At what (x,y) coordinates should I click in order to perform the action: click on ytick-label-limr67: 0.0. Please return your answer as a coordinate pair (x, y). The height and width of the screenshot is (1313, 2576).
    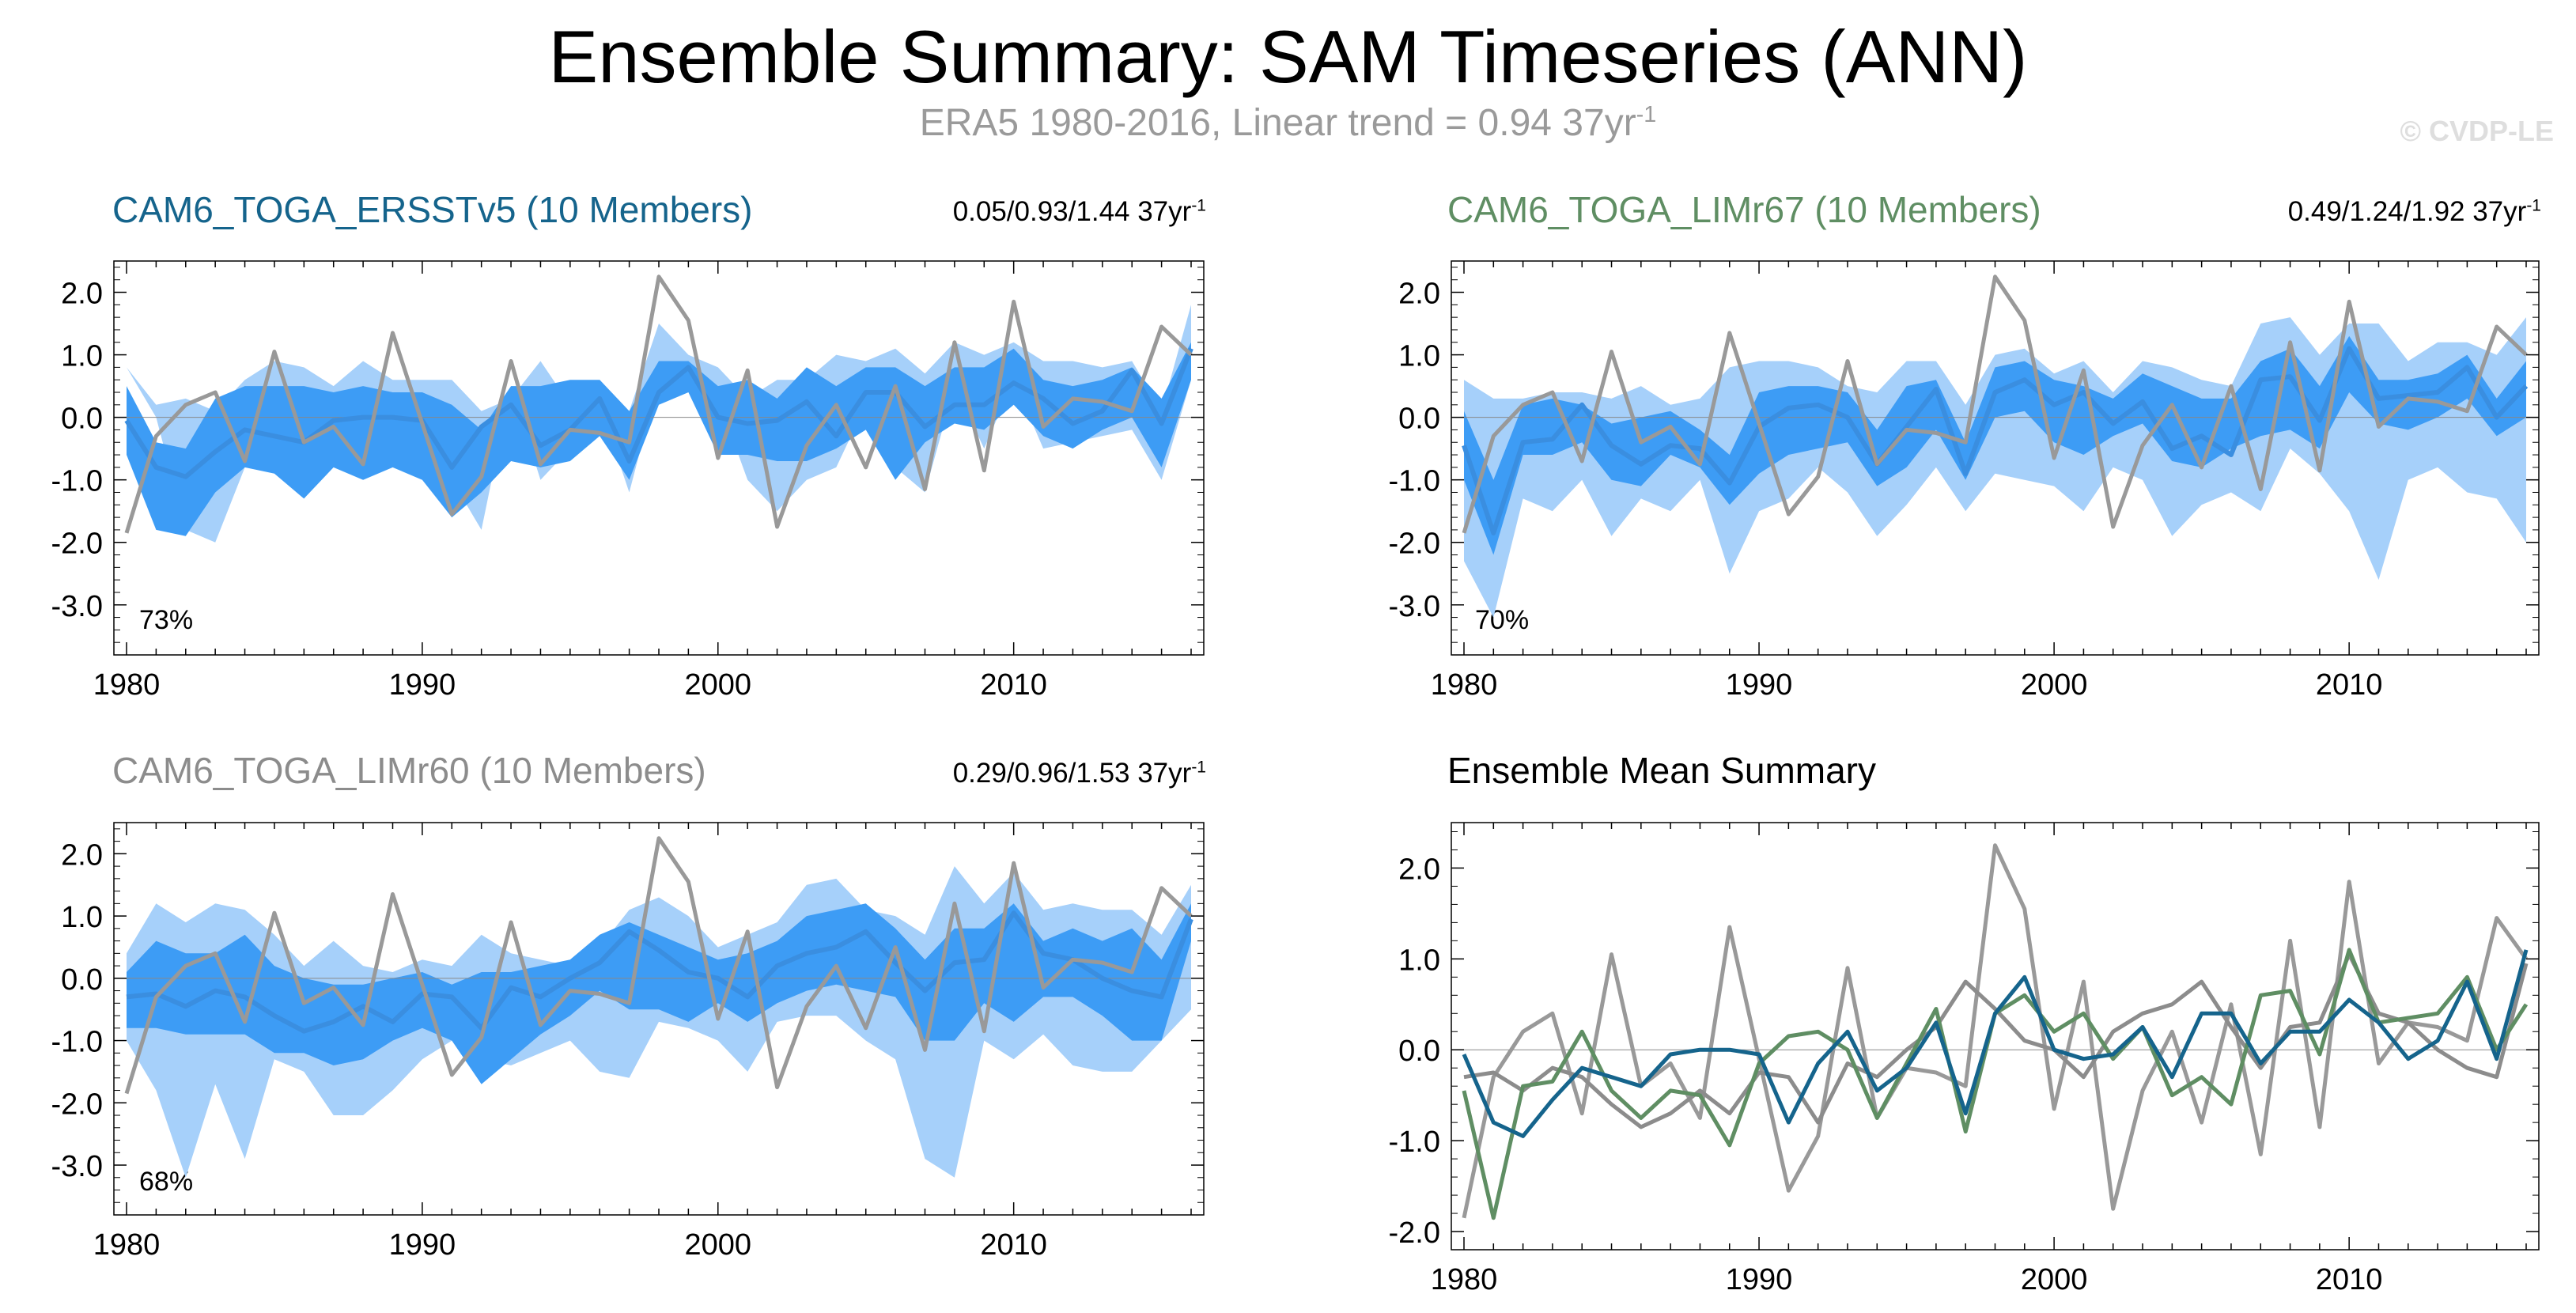
    Looking at the image, I should click on (1419, 419).